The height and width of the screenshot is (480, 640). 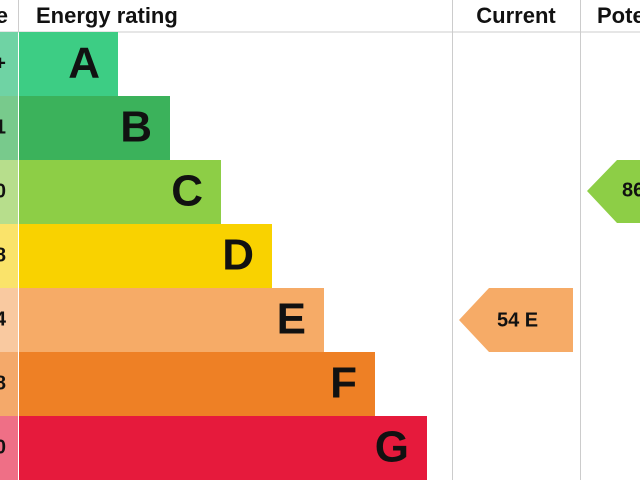 What do you see at coordinates (631, 190) in the screenshot?
I see `potential-label: 86 B` at bounding box center [631, 190].